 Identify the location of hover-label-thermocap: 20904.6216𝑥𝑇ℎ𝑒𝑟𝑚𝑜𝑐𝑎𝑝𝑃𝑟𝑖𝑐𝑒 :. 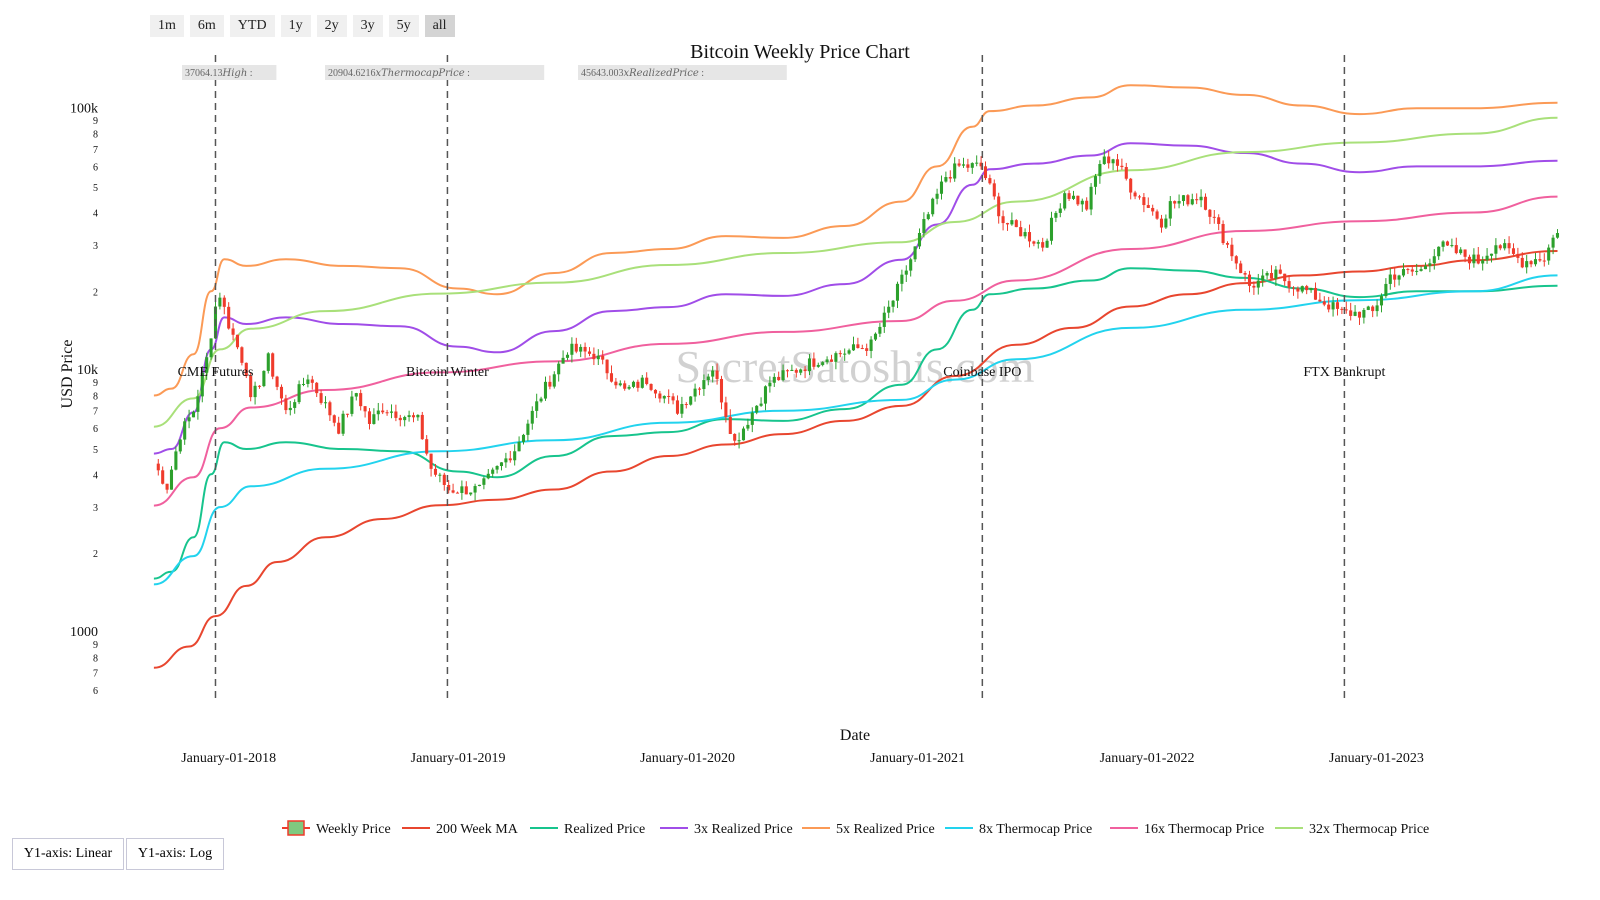
(435, 72).